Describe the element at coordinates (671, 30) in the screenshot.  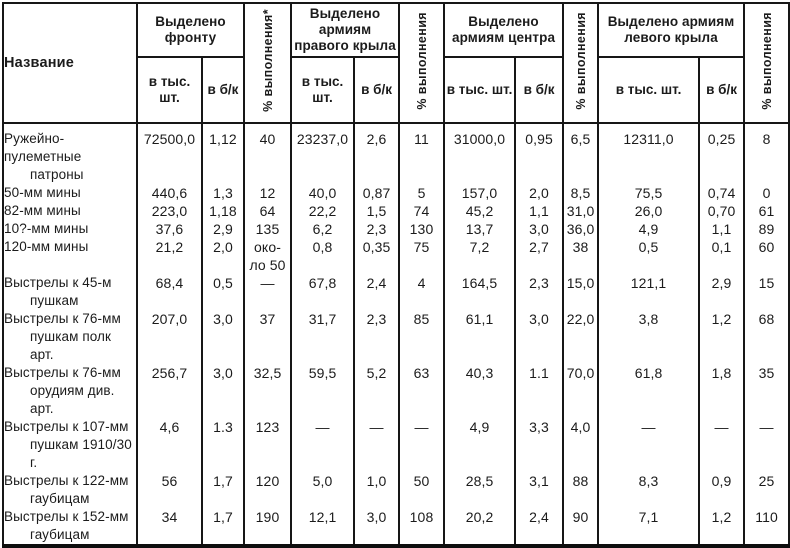
I see `column-group-header-left-wing: Выделено армиям левого крыла` at that location.